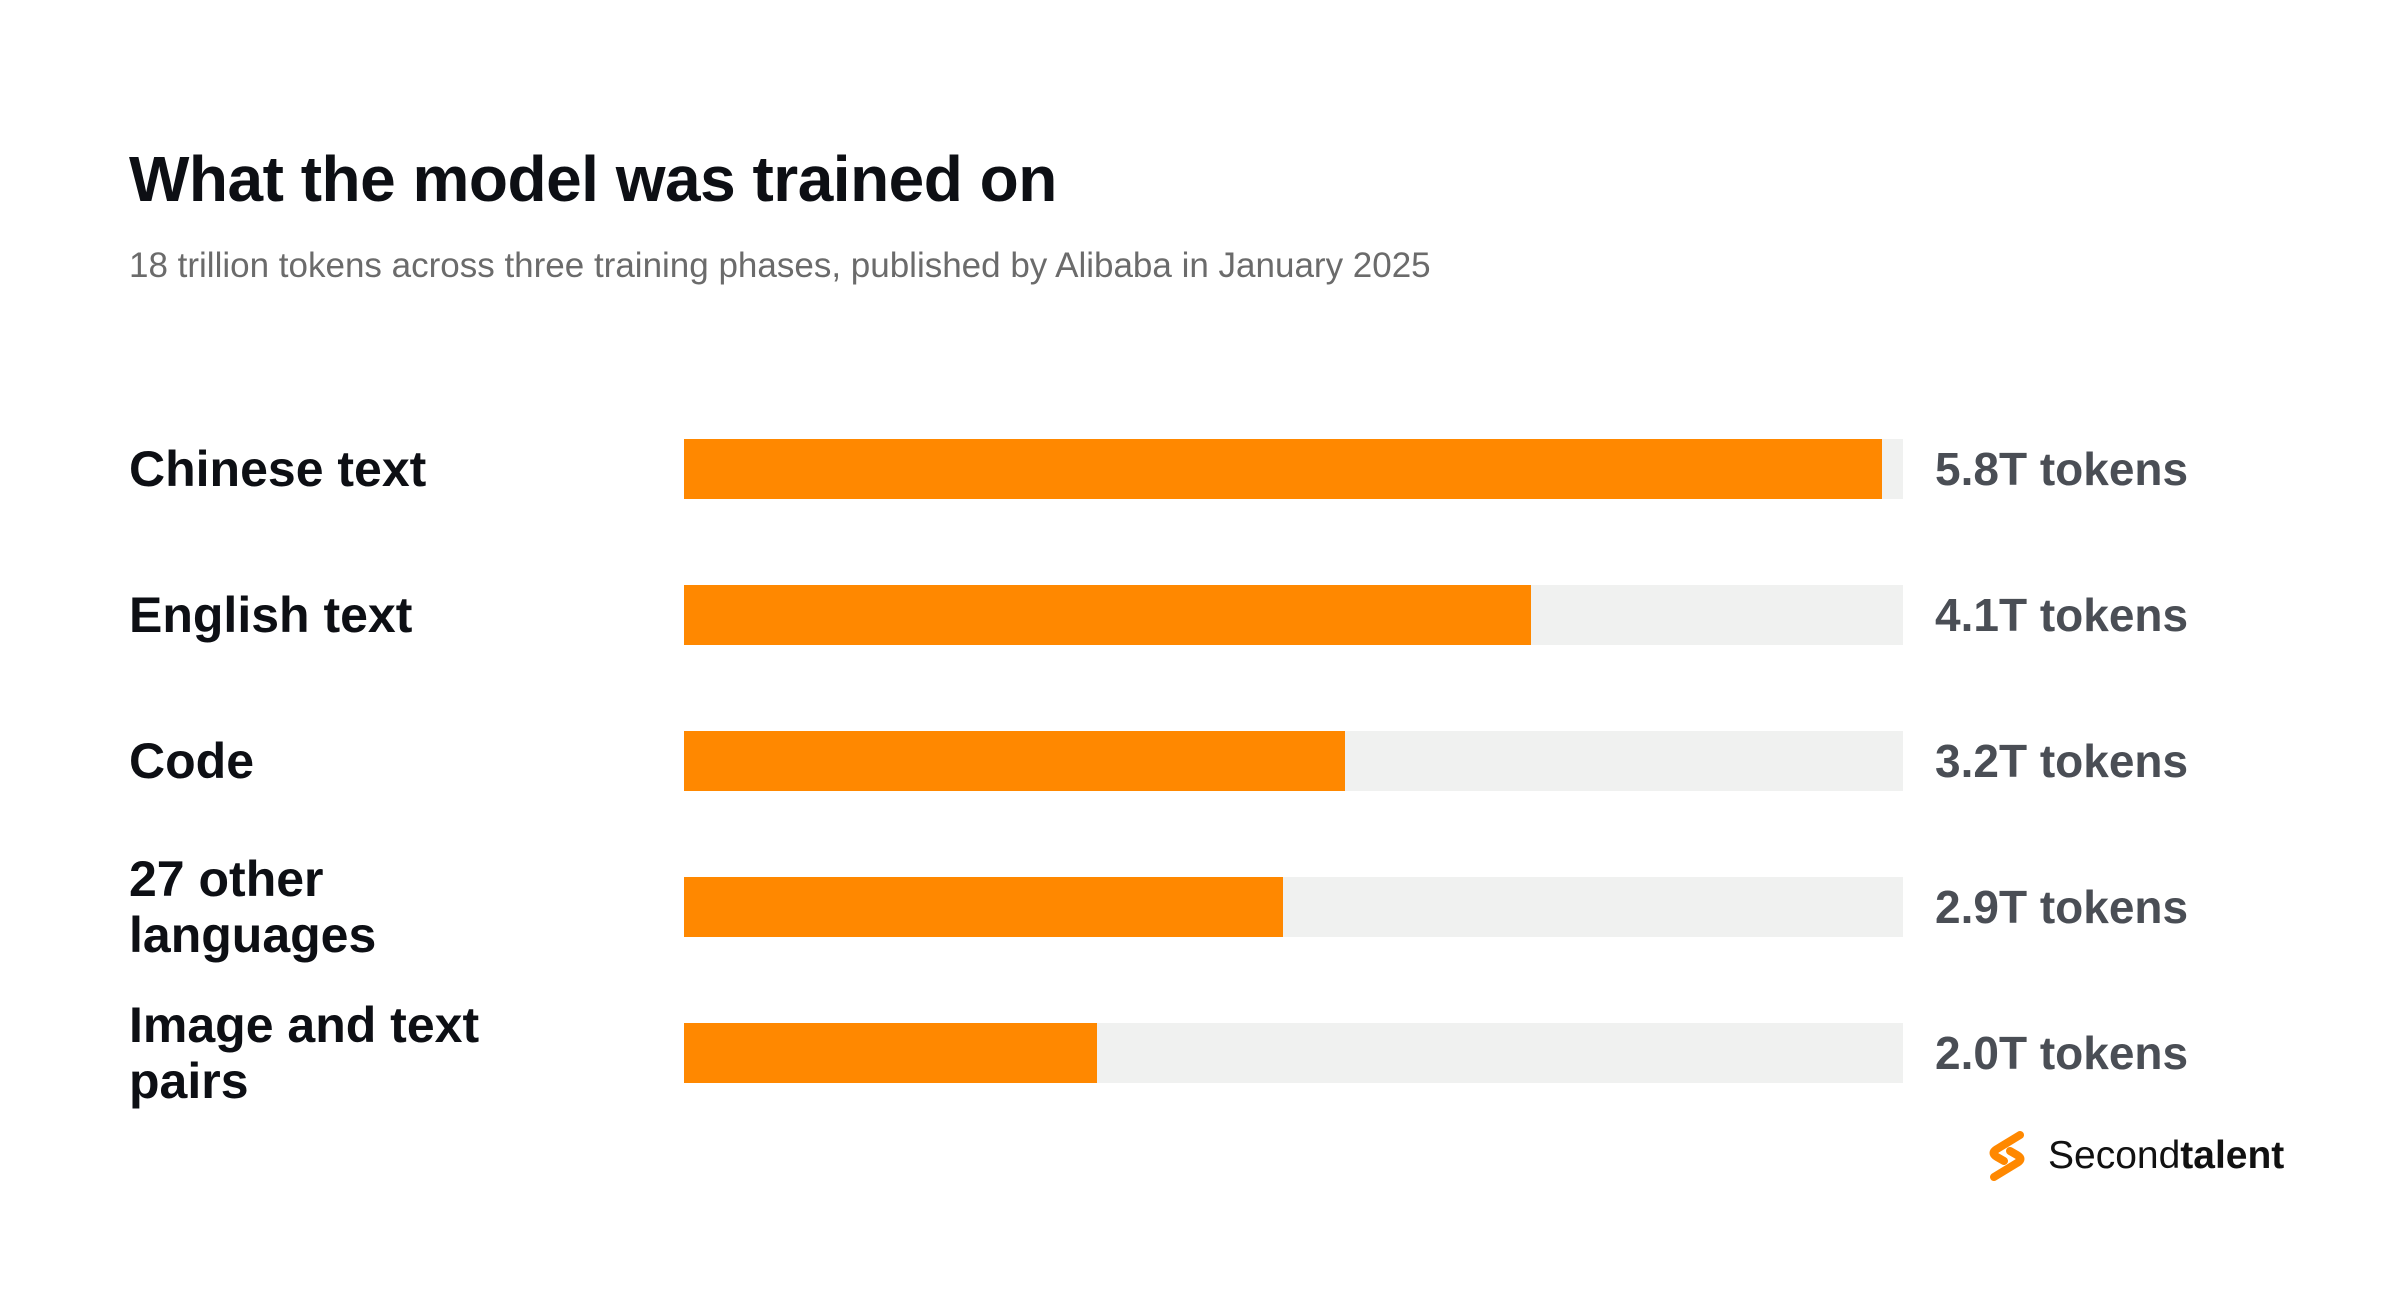 This screenshot has width=2400, height=1292. Describe the element at coordinates (2007, 1156) in the screenshot. I see `secondtalent-s-logo-icon` at that location.